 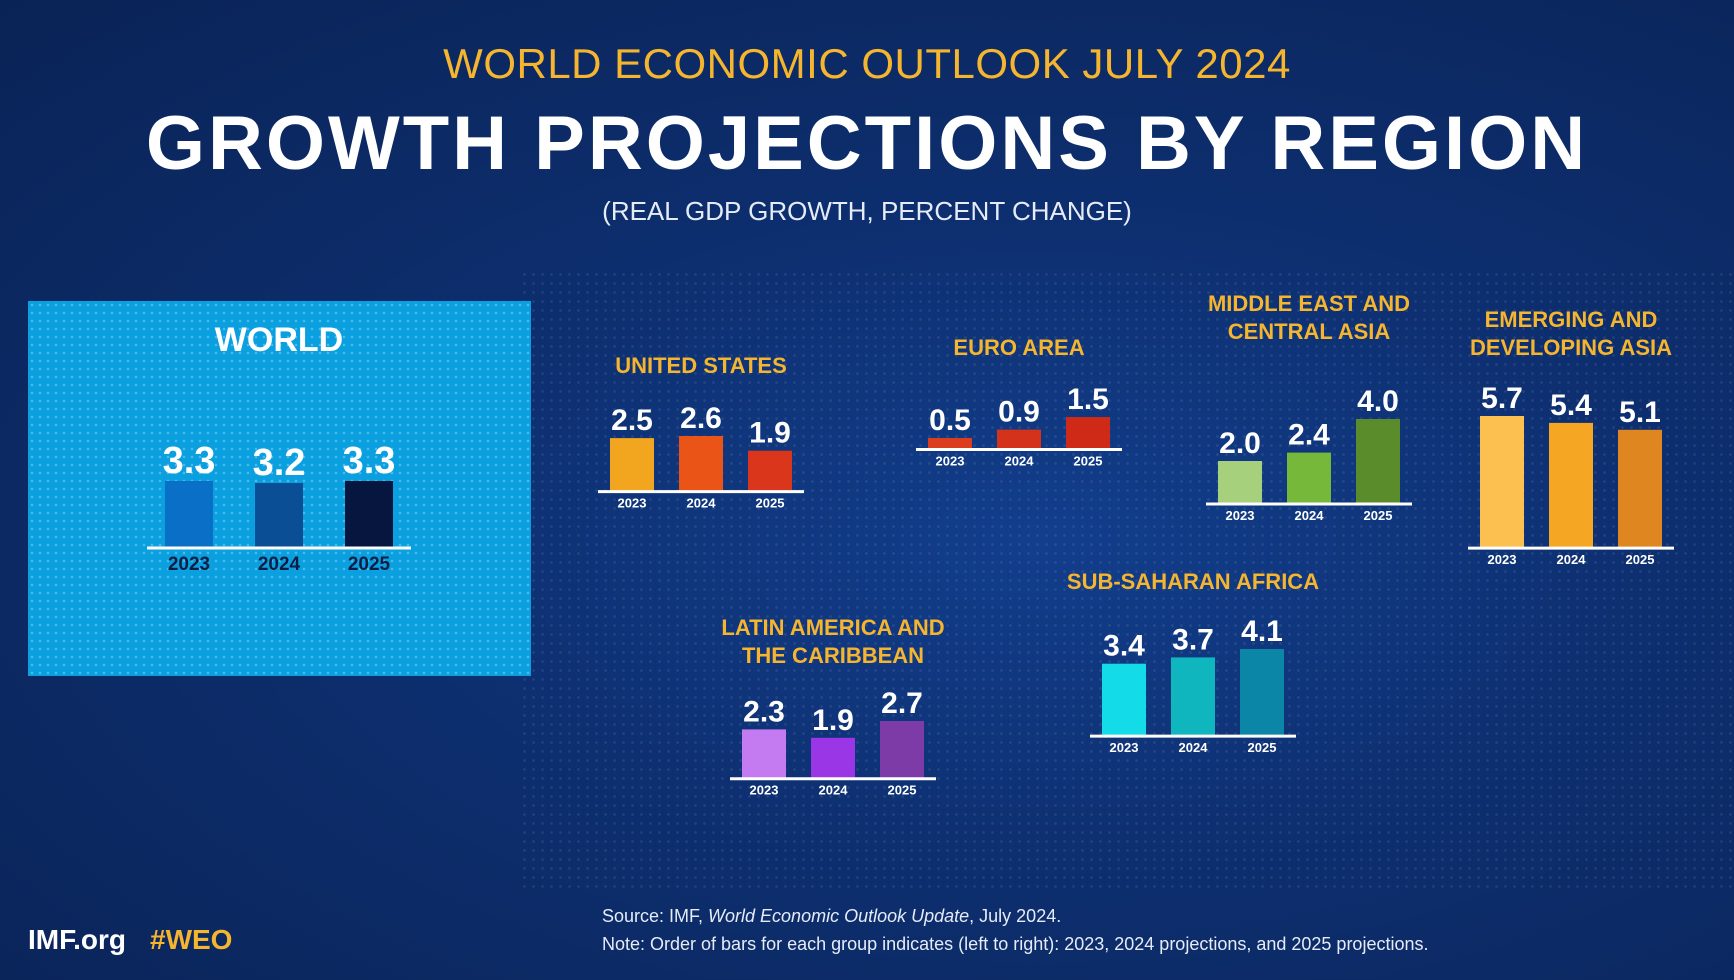 What do you see at coordinates (764, 712) in the screenshot?
I see `value-label: 2.3` at bounding box center [764, 712].